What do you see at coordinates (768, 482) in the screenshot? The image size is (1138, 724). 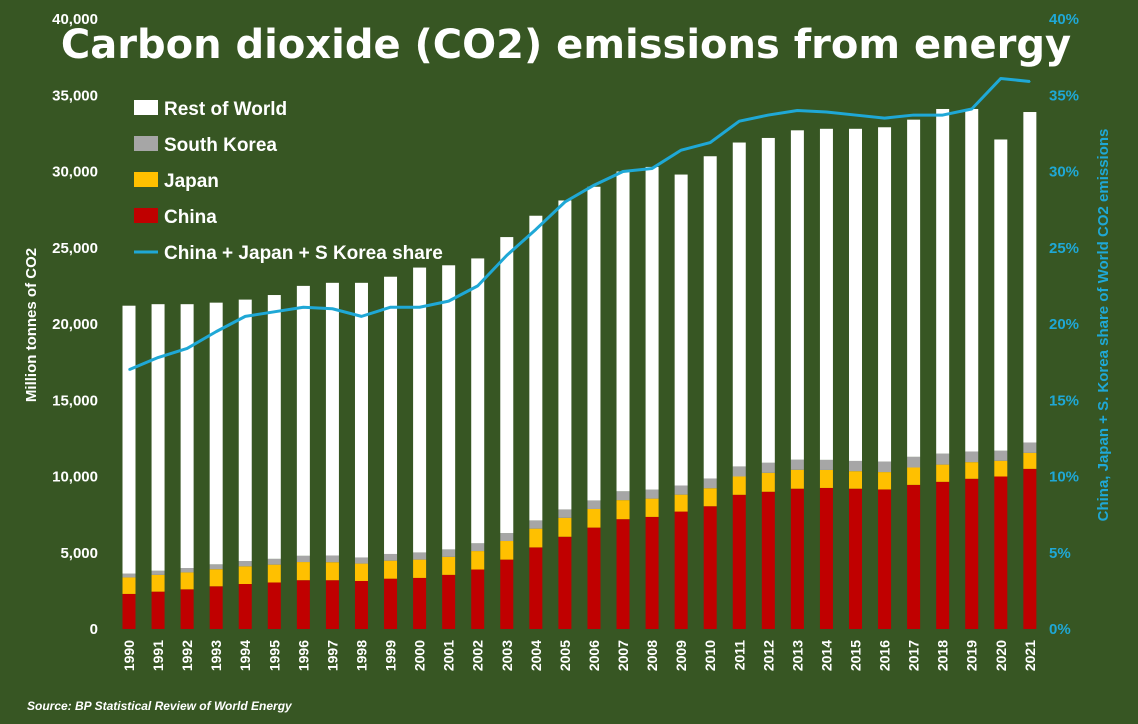 I see `bar-japan-2012` at bounding box center [768, 482].